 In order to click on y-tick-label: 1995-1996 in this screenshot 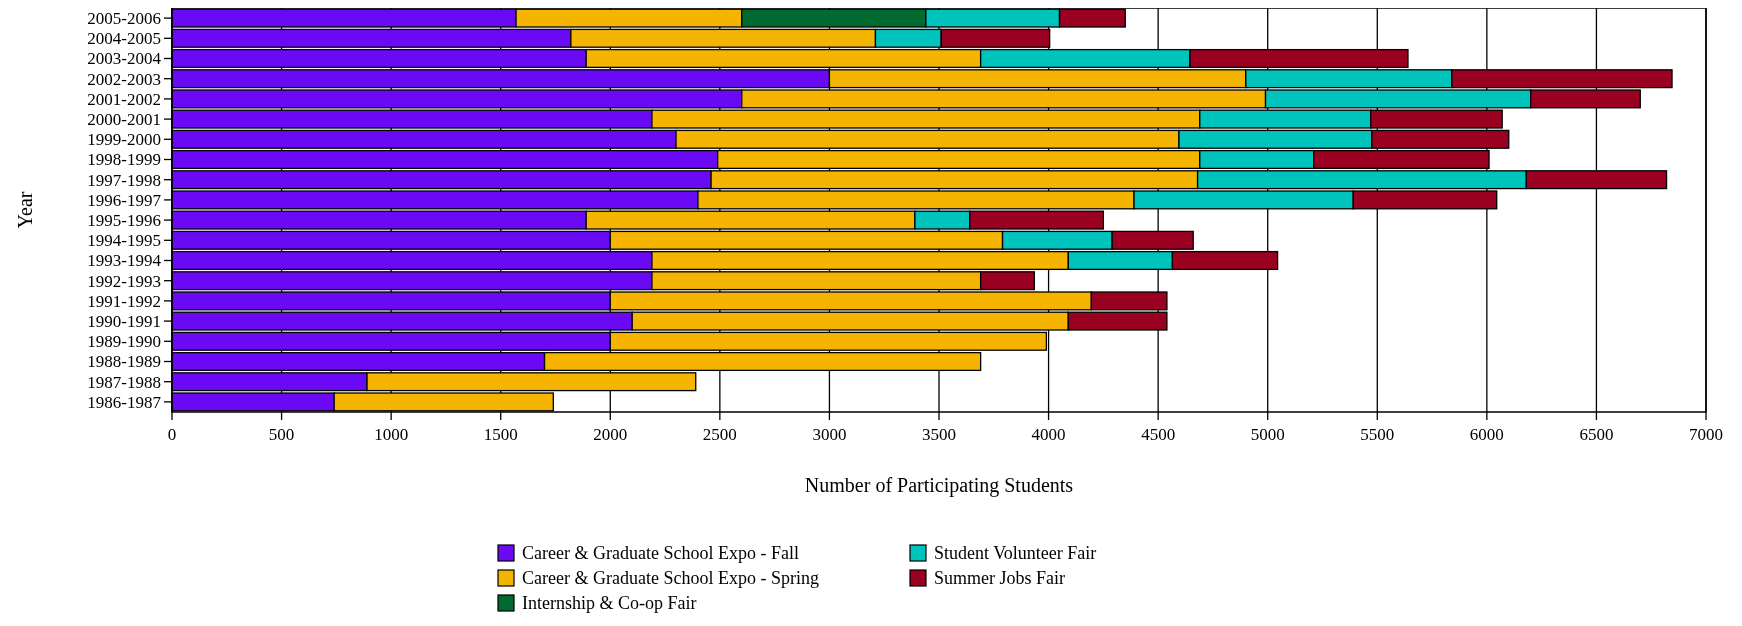, I will do `click(124, 221)`.